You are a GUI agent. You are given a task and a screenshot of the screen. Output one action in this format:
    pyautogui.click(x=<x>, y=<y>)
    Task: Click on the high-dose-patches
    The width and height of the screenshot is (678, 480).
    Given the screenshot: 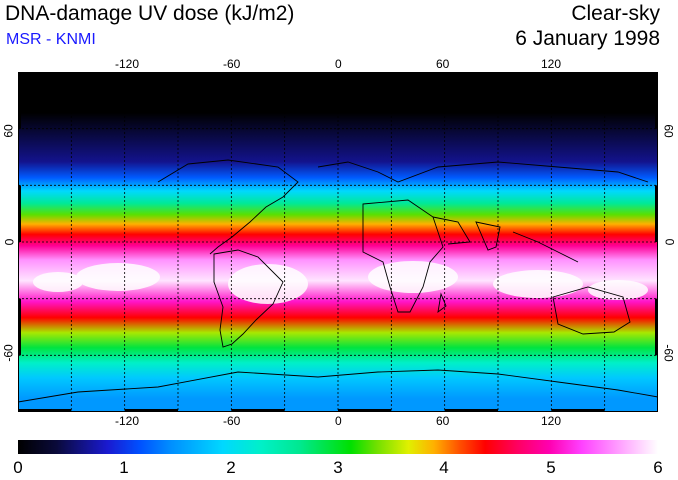 What is the action you would take?
    pyautogui.click(x=340, y=282)
    